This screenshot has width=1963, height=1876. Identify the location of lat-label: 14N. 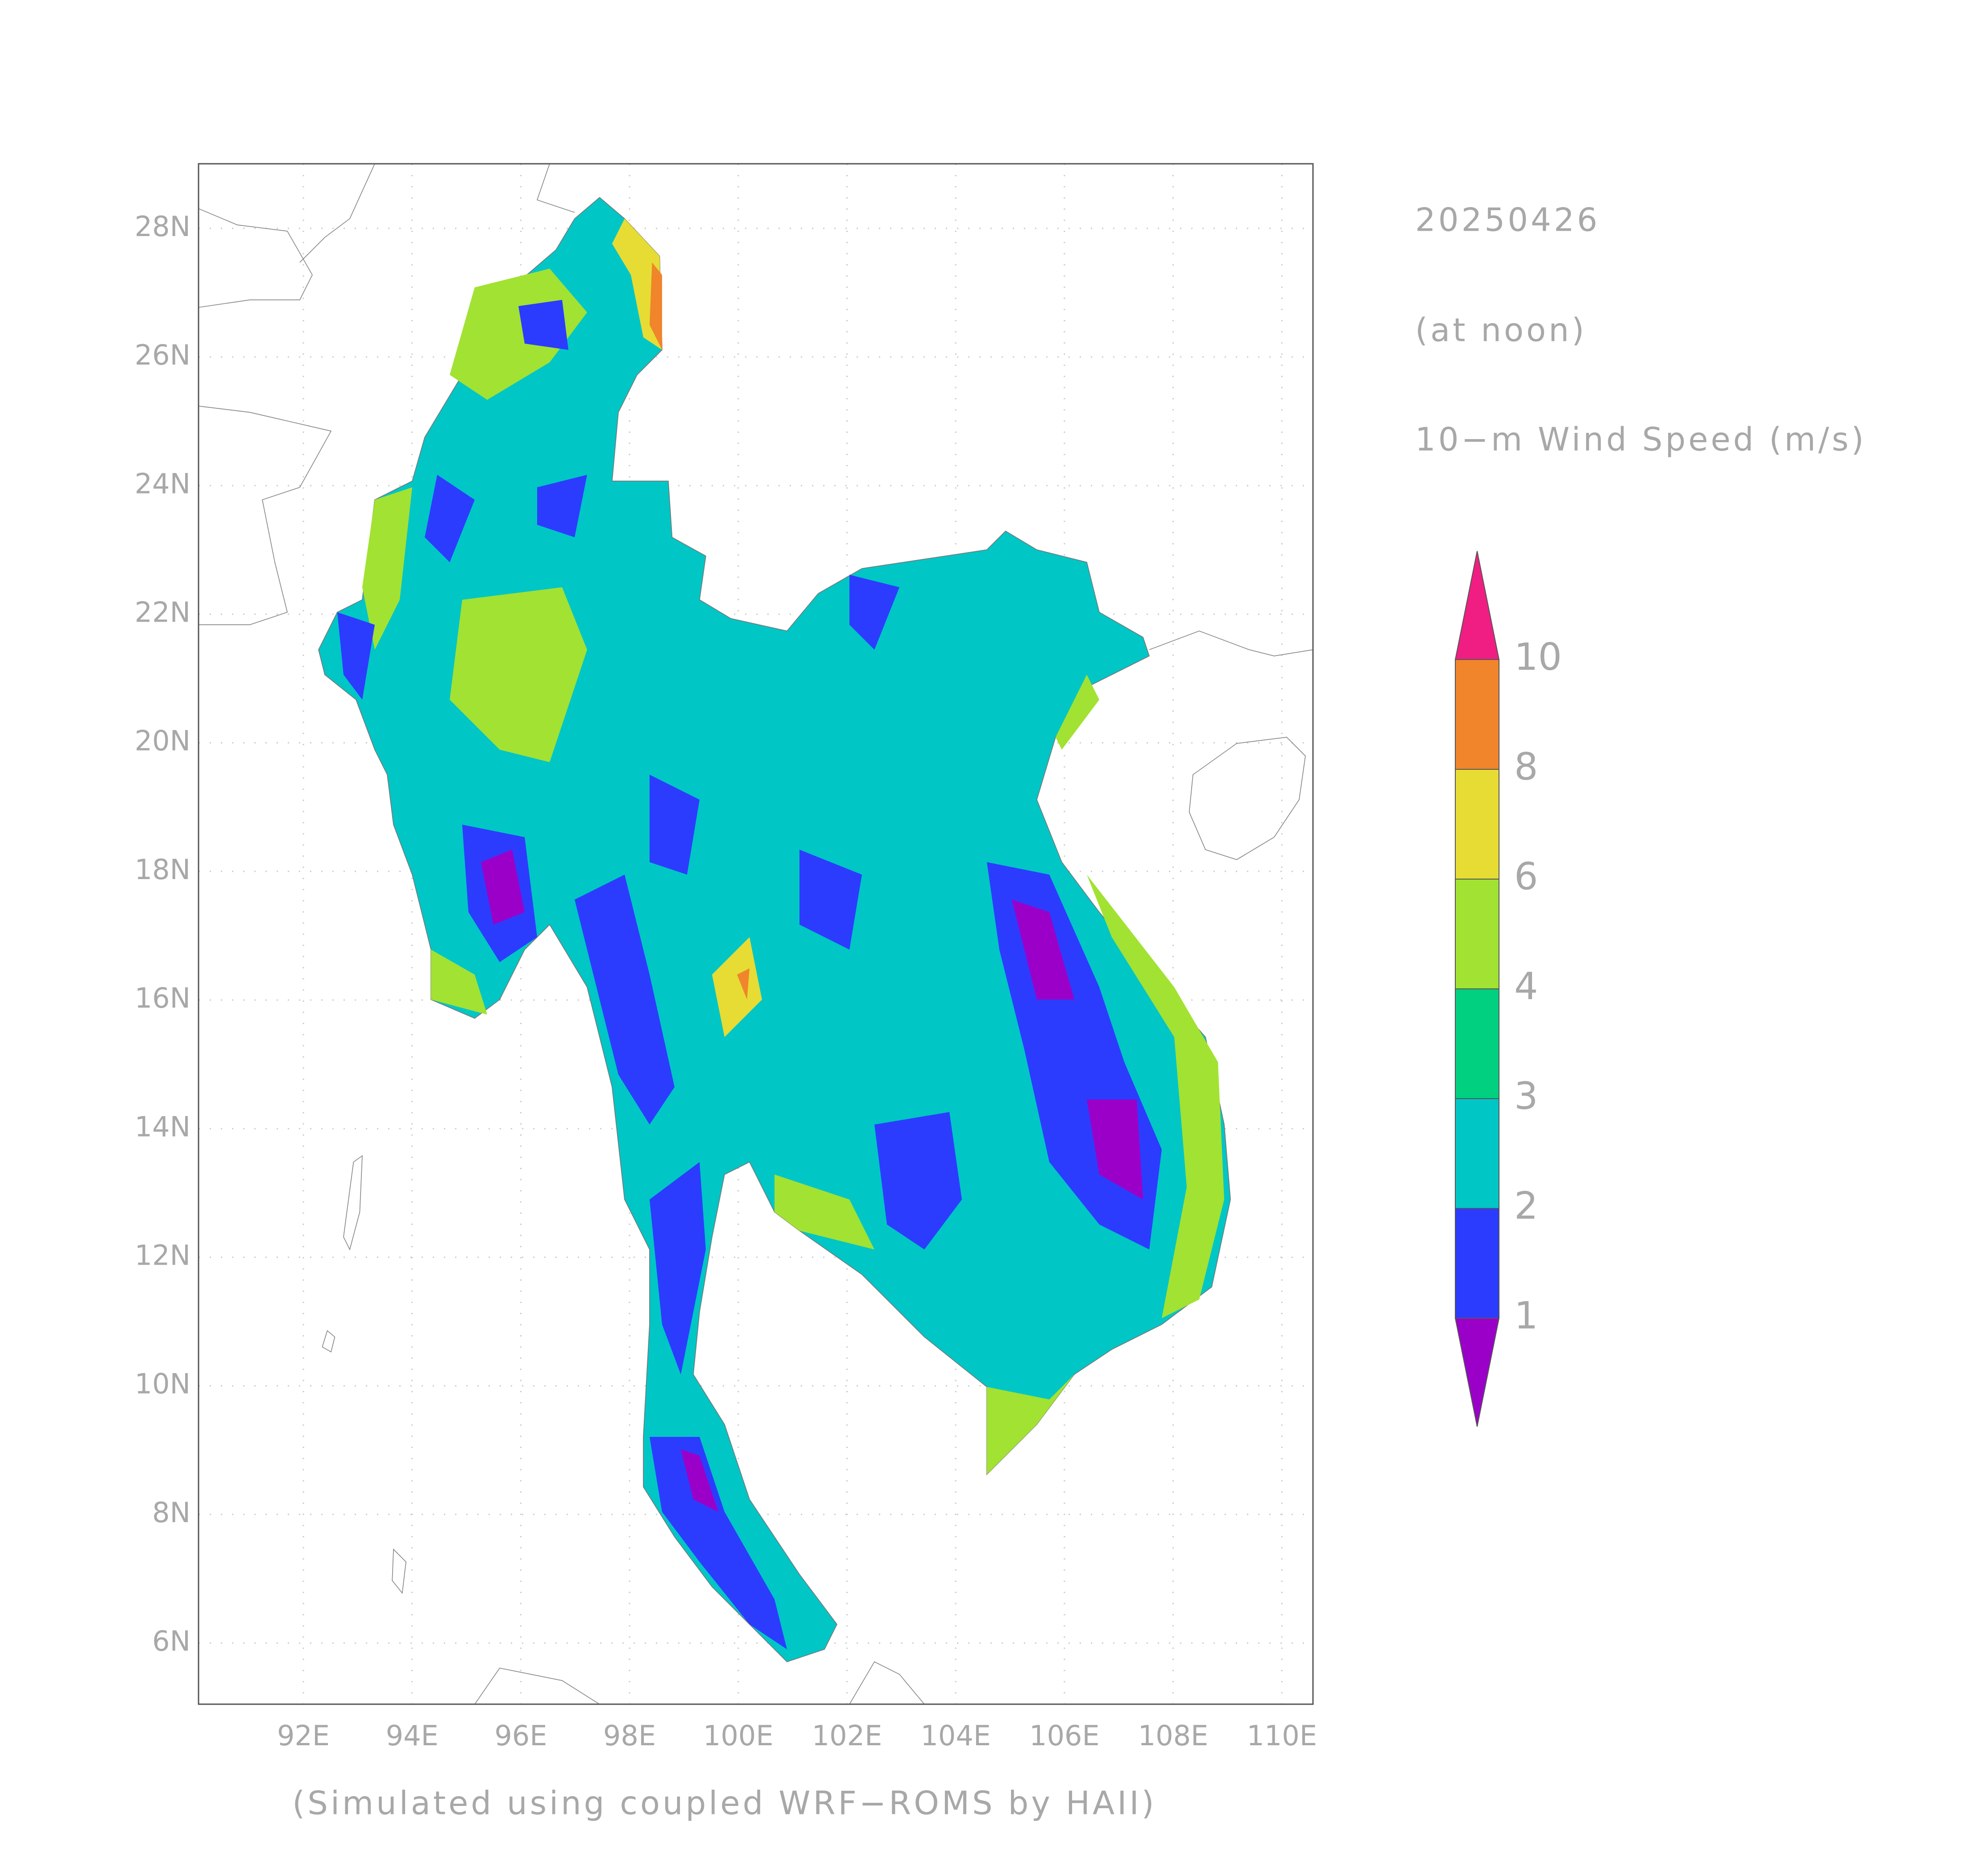
(163, 1126).